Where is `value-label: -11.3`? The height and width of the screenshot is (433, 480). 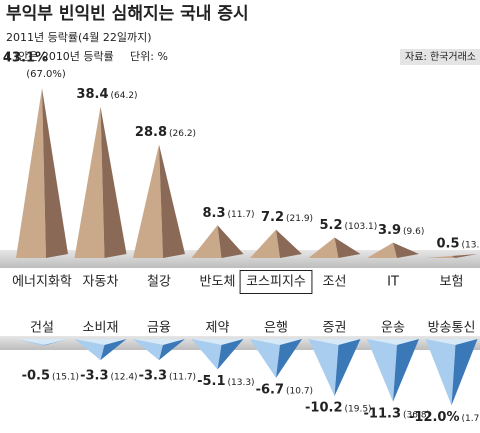
value-label: -11.3 is located at coordinates (382, 413).